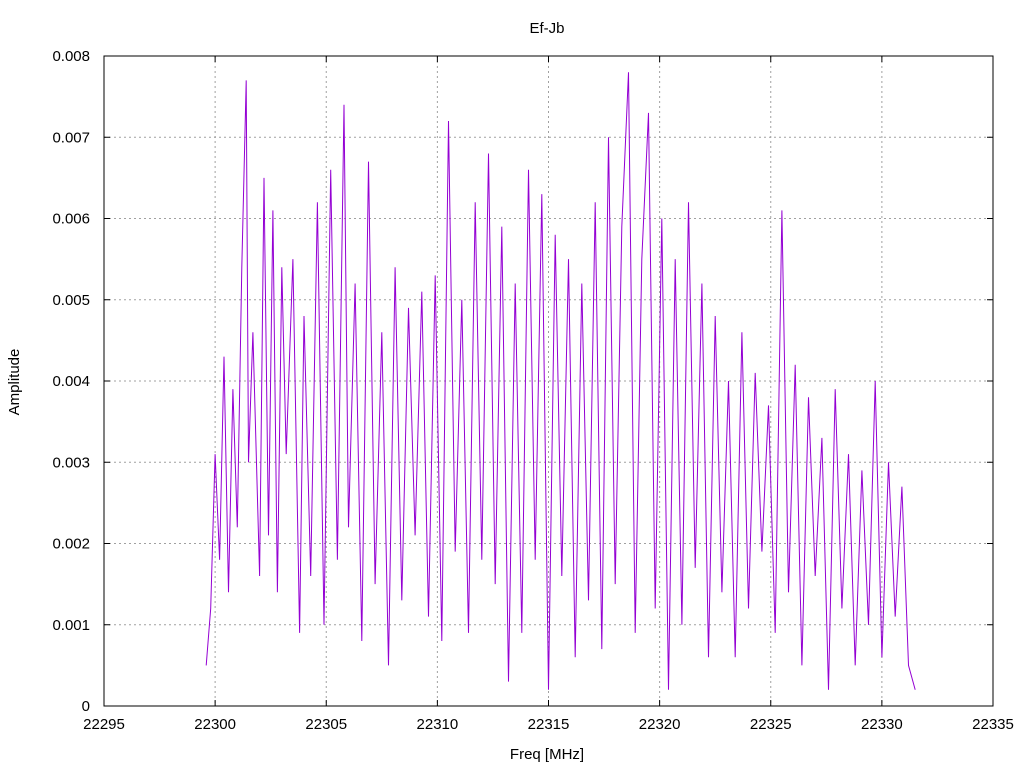  Describe the element at coordinates (771, 724) in the screenshot. I see `x-tick-label: 22325` at that location.